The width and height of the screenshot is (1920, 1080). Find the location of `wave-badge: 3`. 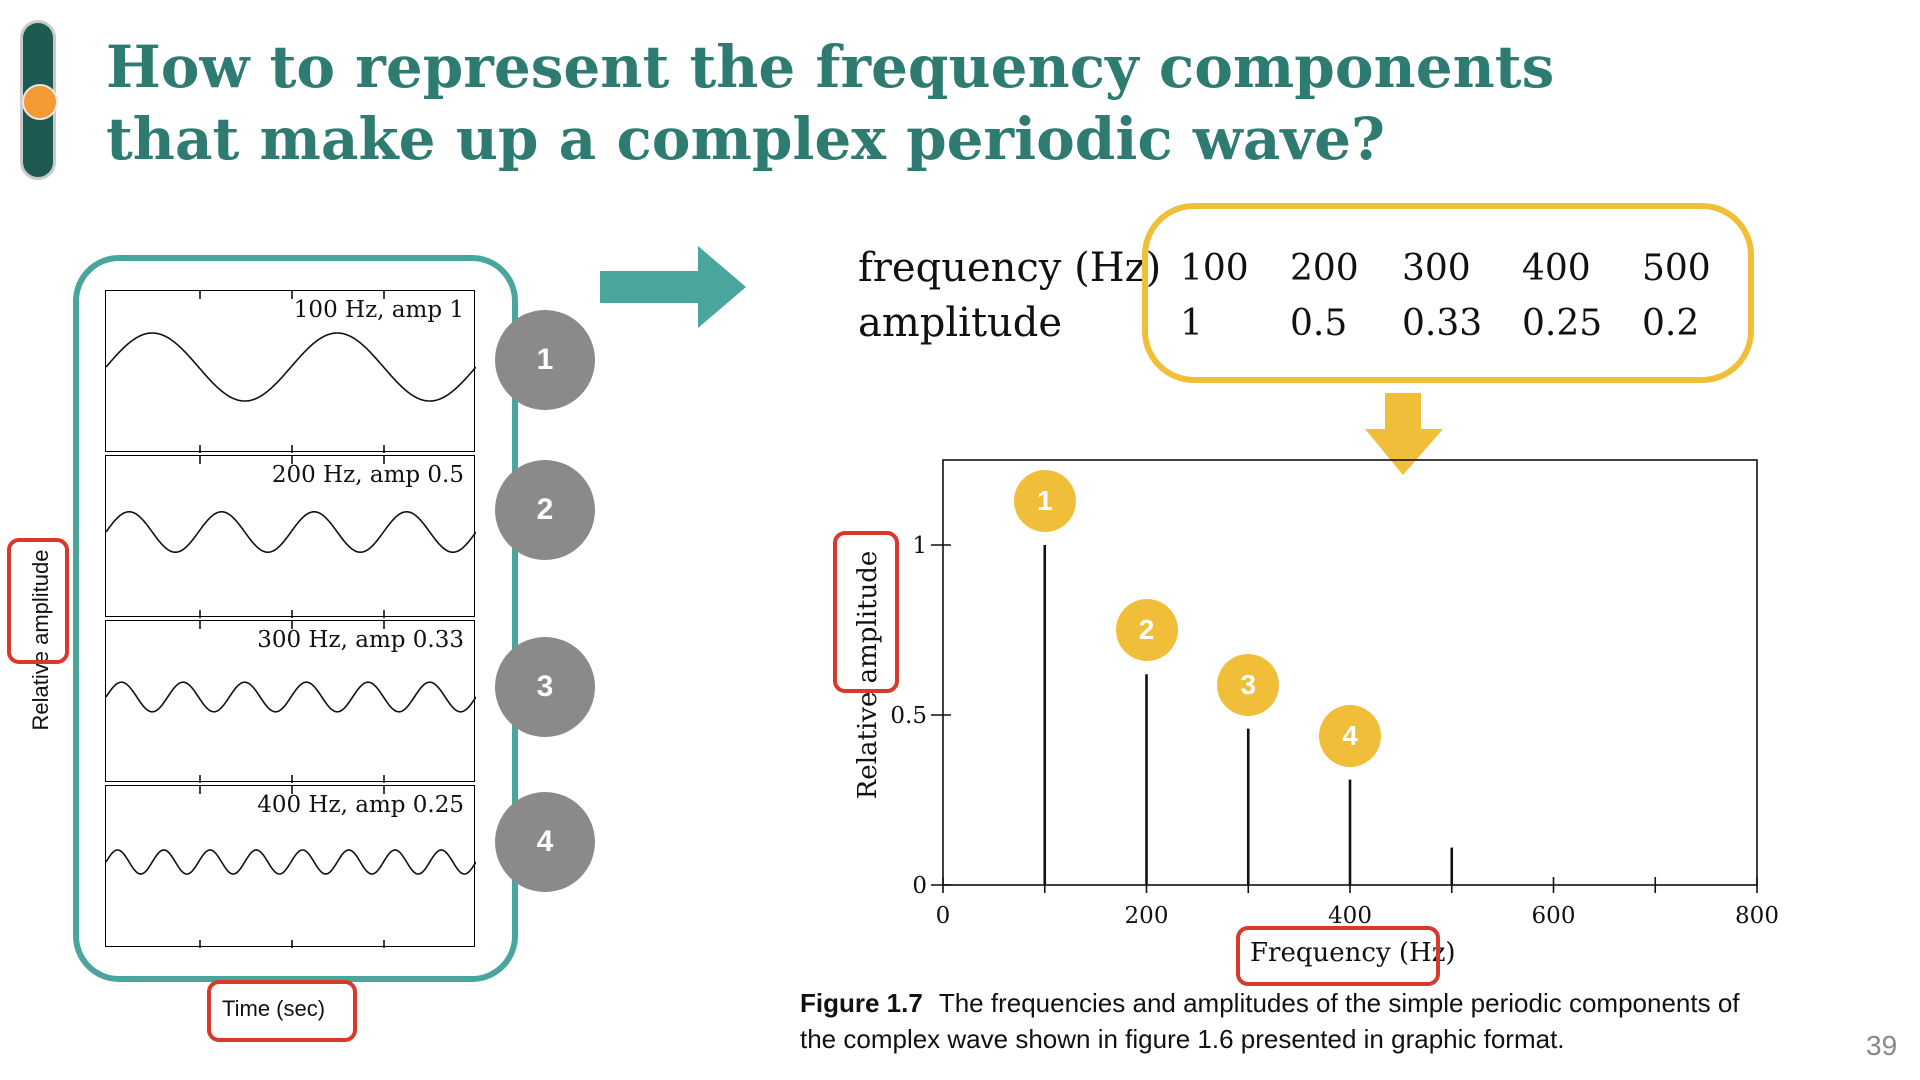

wave-badge: 3 is located at coordinates (545, 687).